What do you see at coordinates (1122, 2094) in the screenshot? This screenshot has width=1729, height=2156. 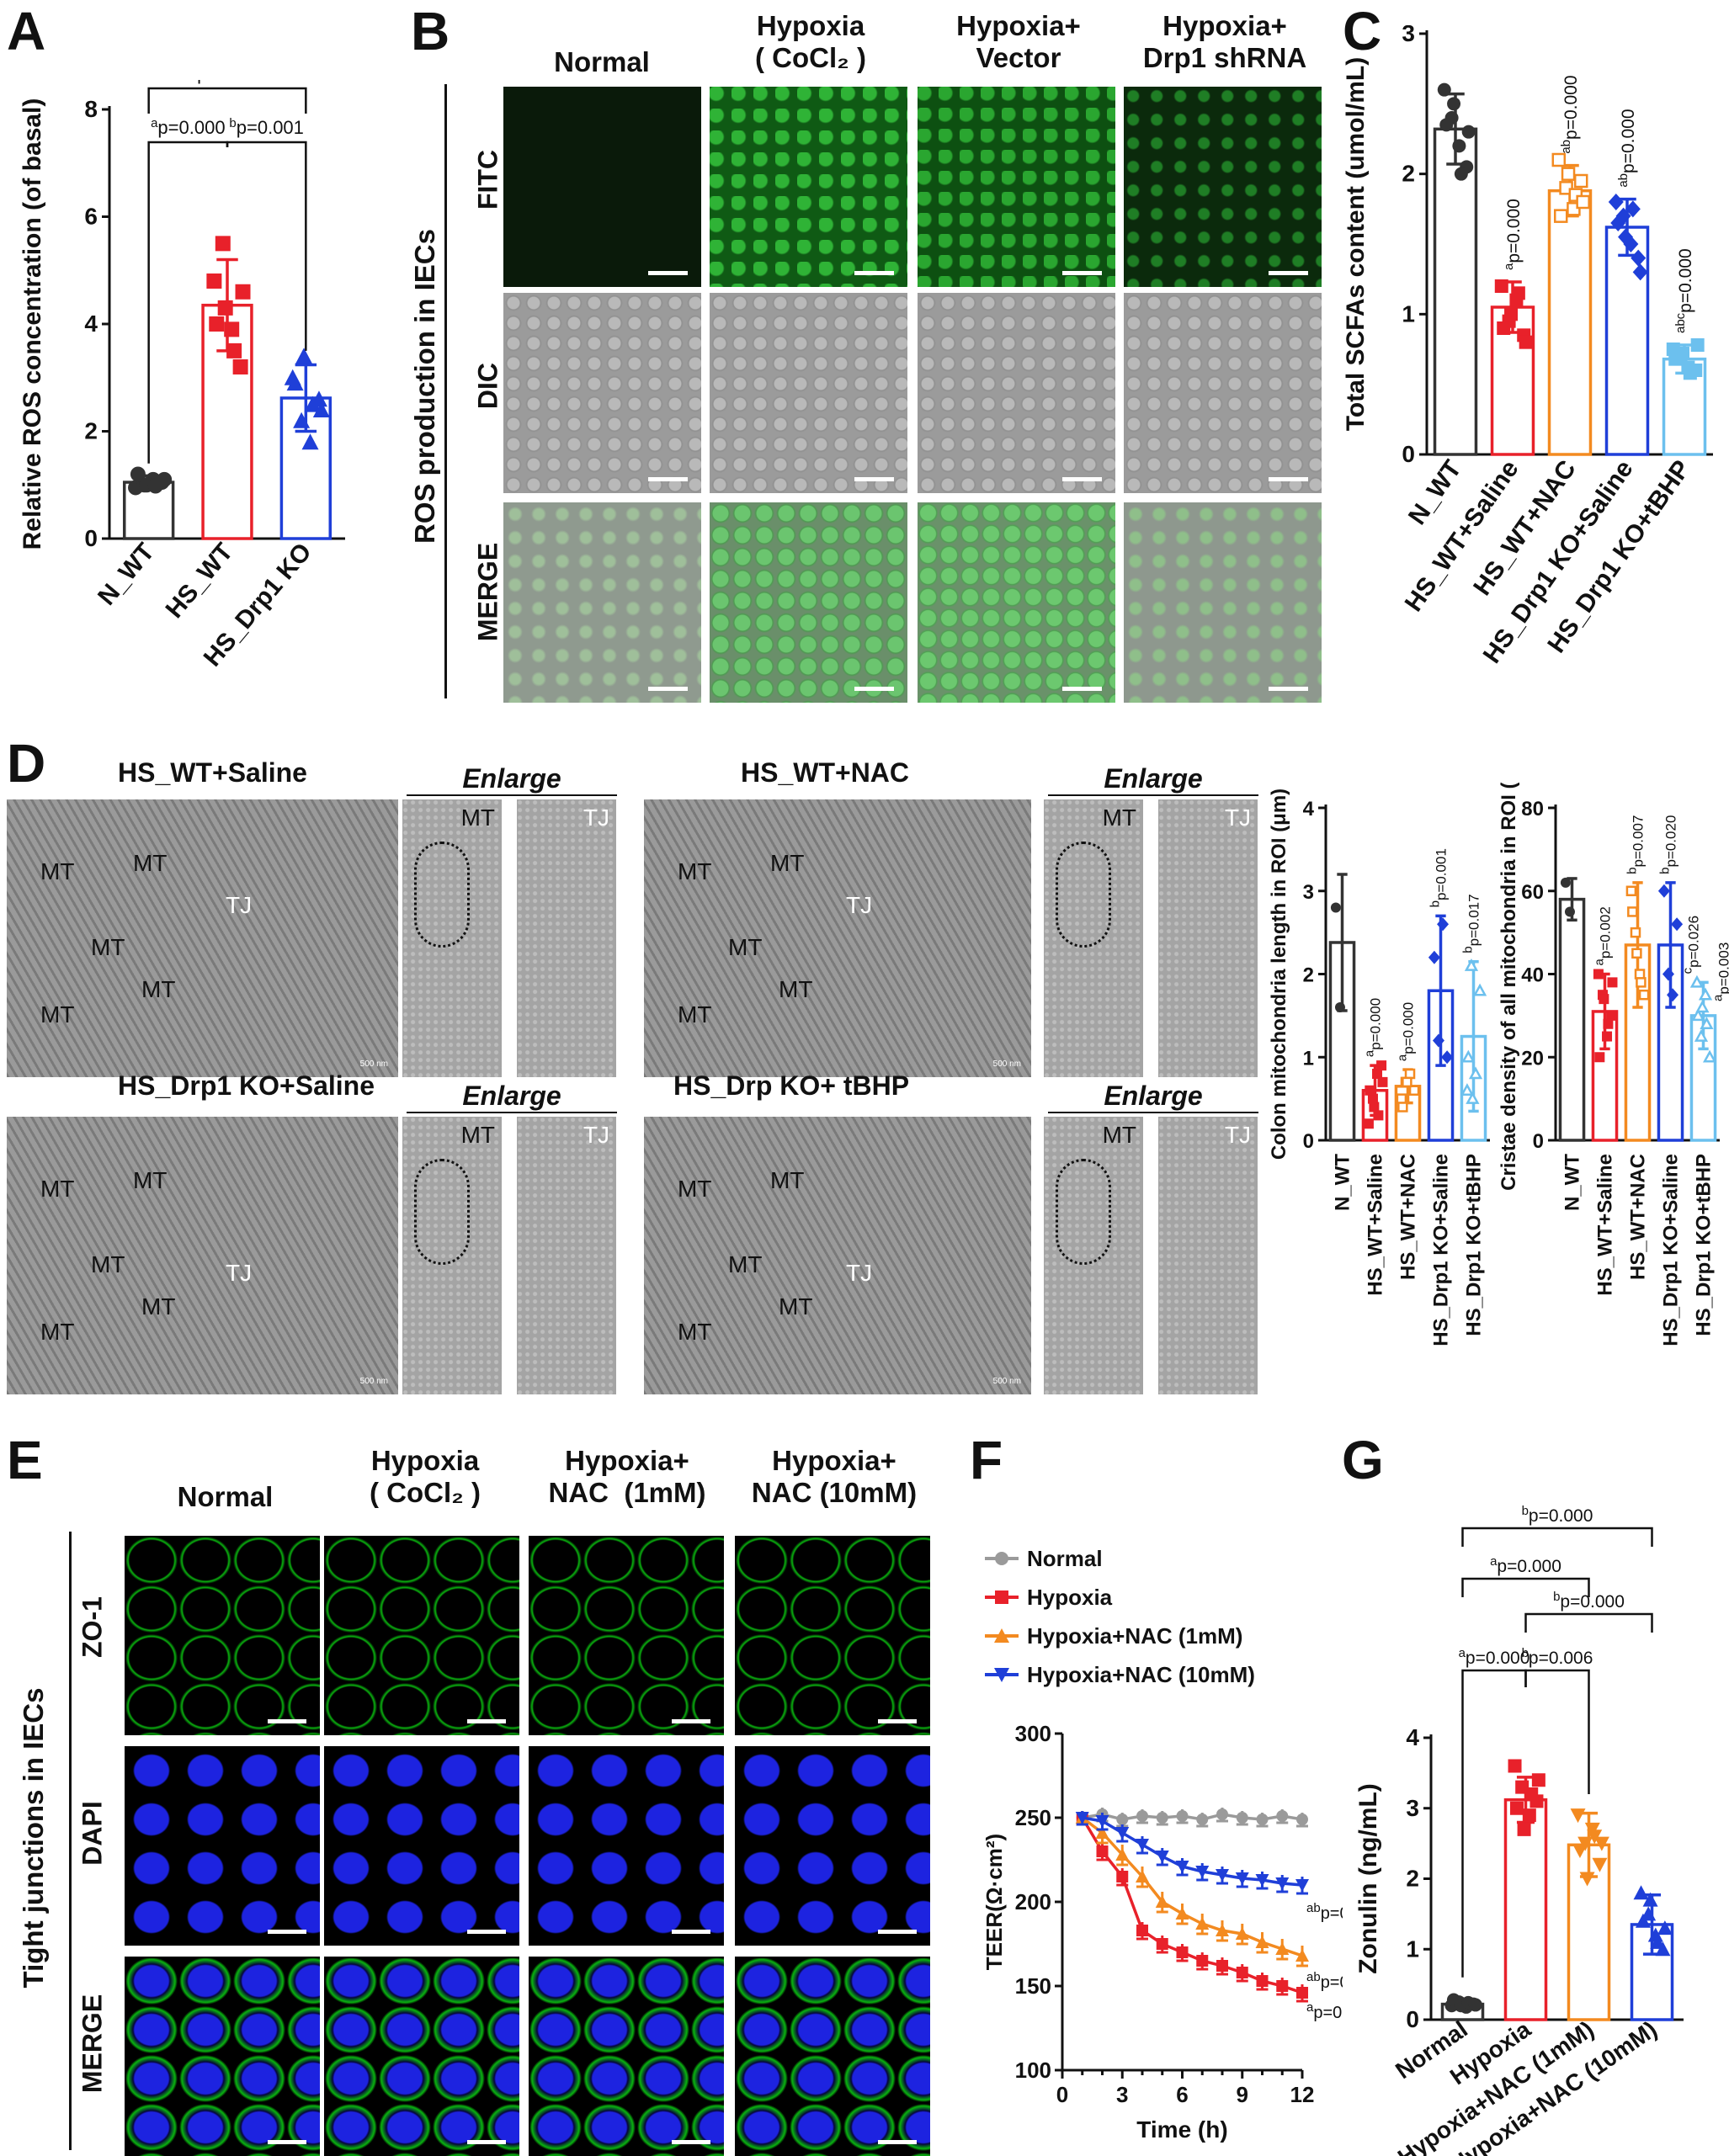 I see `x-tick-label: 3` at bounding box center [1122, 2094].